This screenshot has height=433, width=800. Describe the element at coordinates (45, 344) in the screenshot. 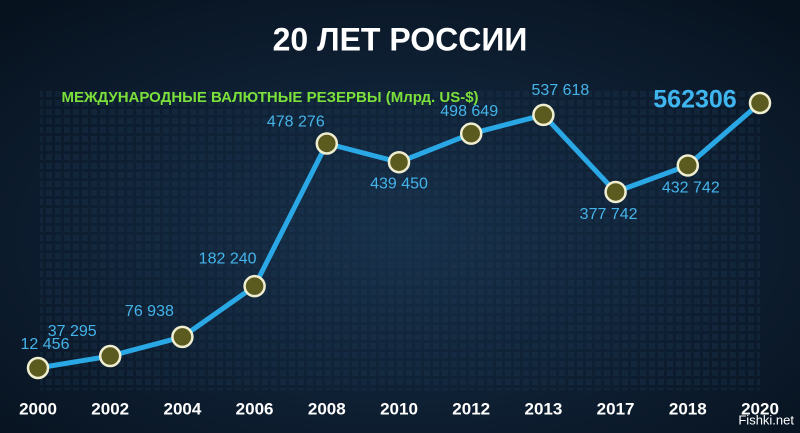

I see `value-label: 12 456` at that location.